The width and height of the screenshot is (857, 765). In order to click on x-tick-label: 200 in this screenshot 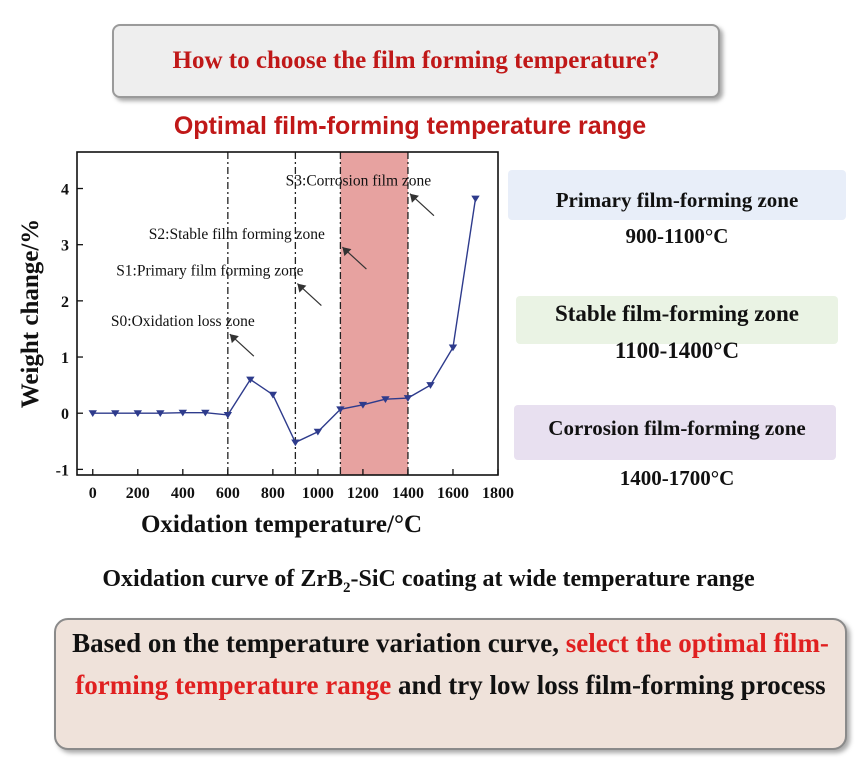, I will do `click(138, 493)`.